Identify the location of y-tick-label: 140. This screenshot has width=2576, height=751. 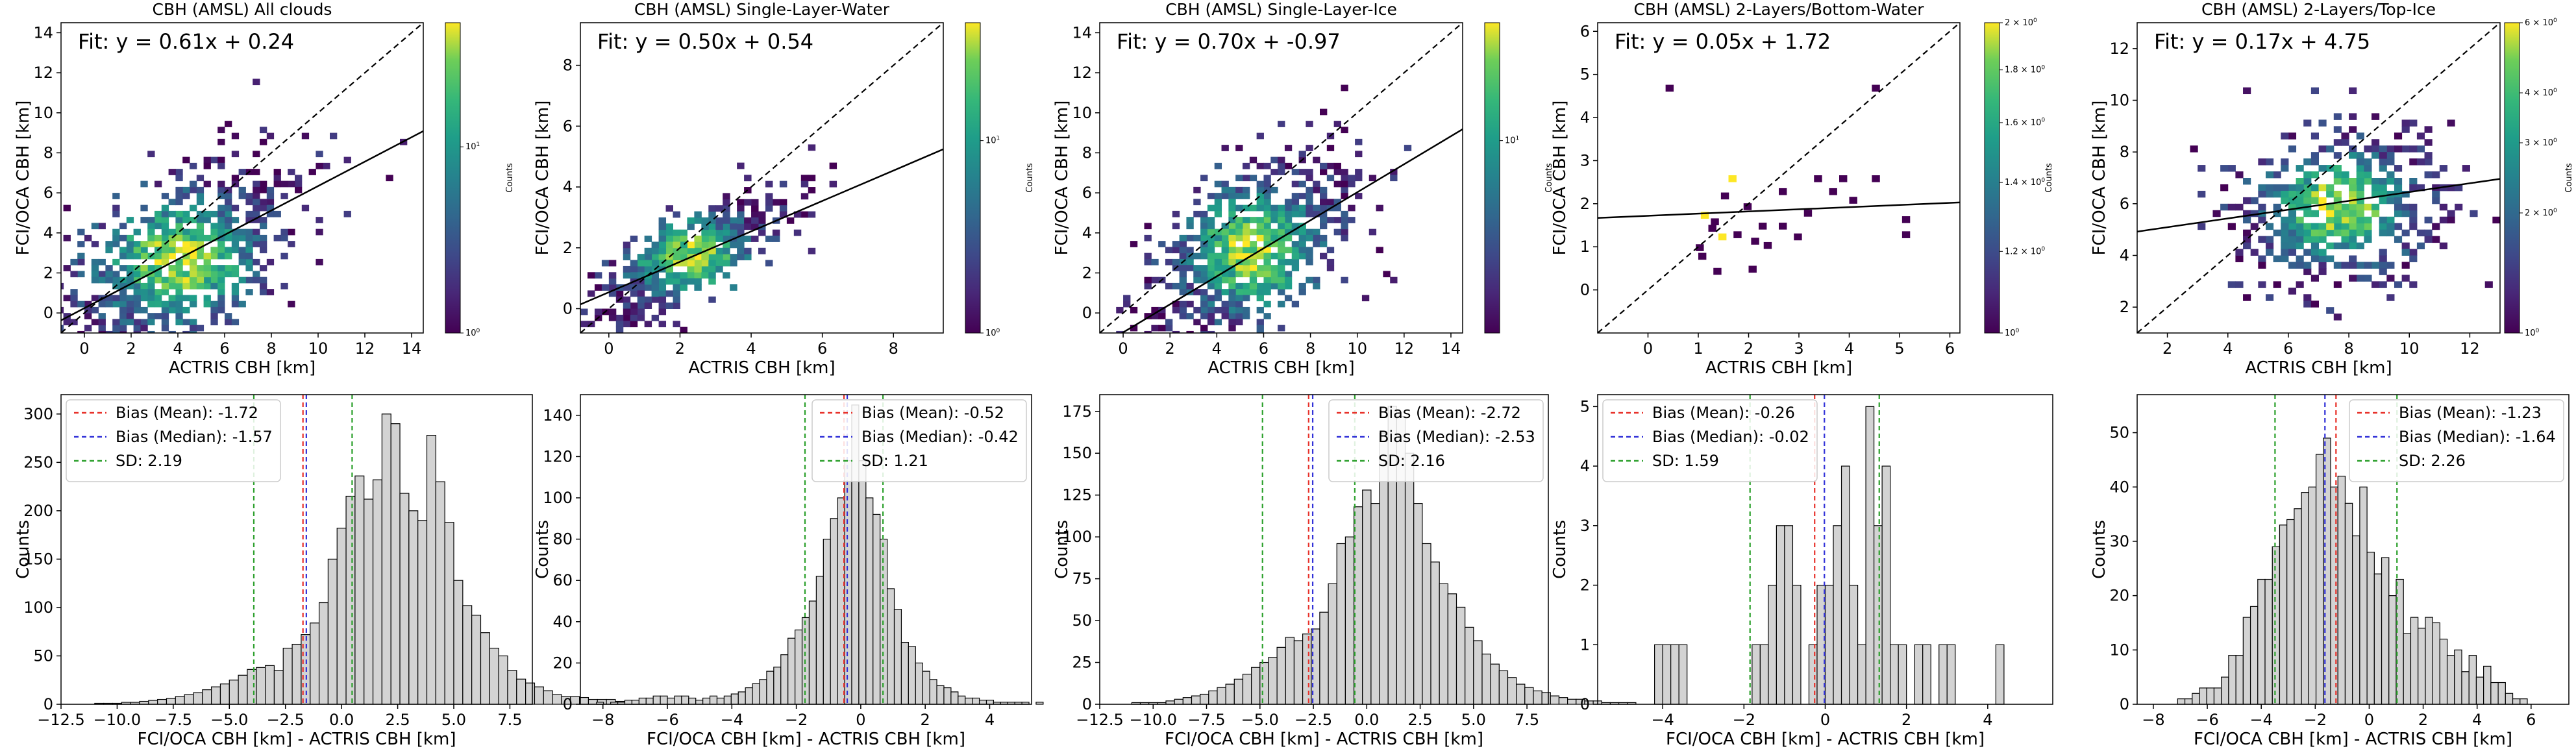
(558, 415).